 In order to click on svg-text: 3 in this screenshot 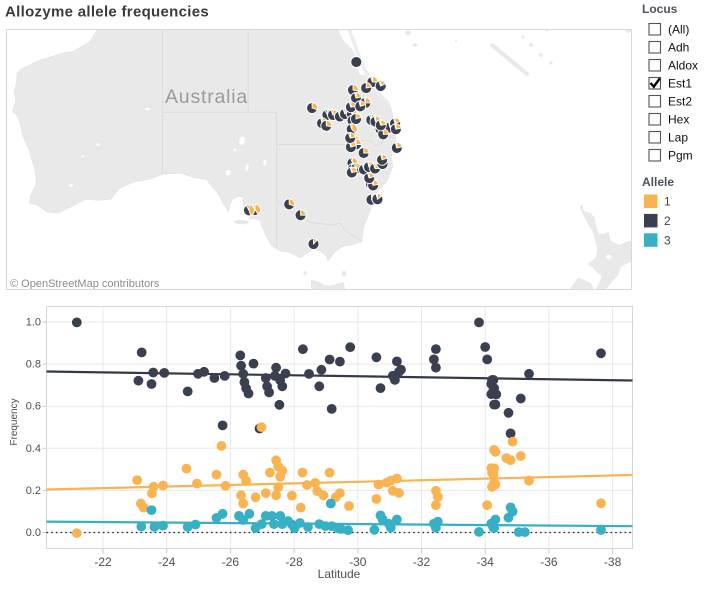, I will do `click(667, 240)`.